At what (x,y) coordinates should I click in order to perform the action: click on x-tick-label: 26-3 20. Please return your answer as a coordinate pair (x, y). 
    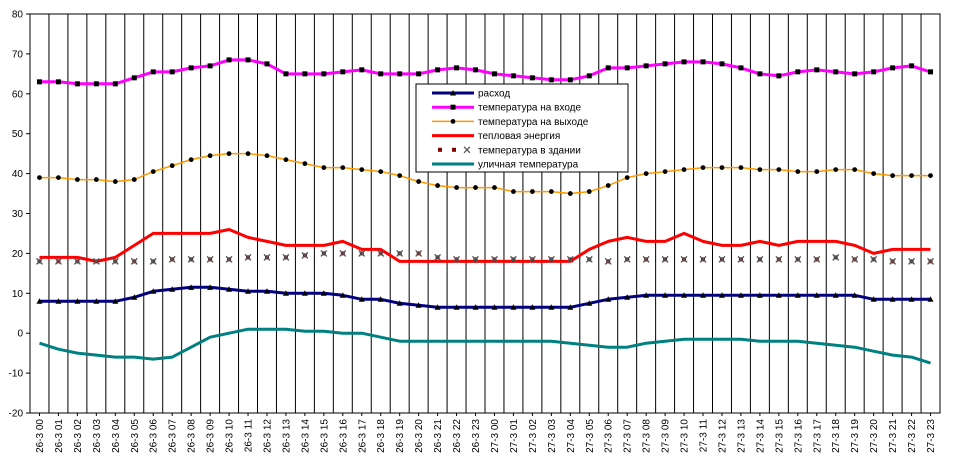
    Looking at the image, I should click on (419, 436).